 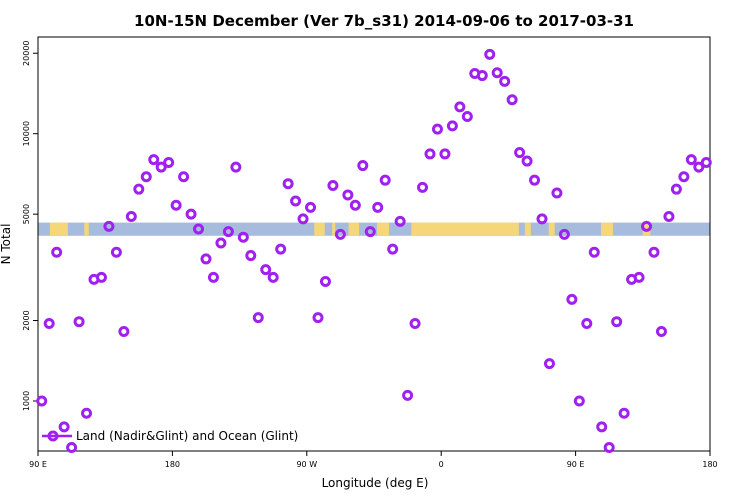 What do you see at coordinates (187, 436) in the screenshot?
I see `legend-label: Land (Nadir&Glint) and Ocean (Glint)` at bounding box center [187, 436].